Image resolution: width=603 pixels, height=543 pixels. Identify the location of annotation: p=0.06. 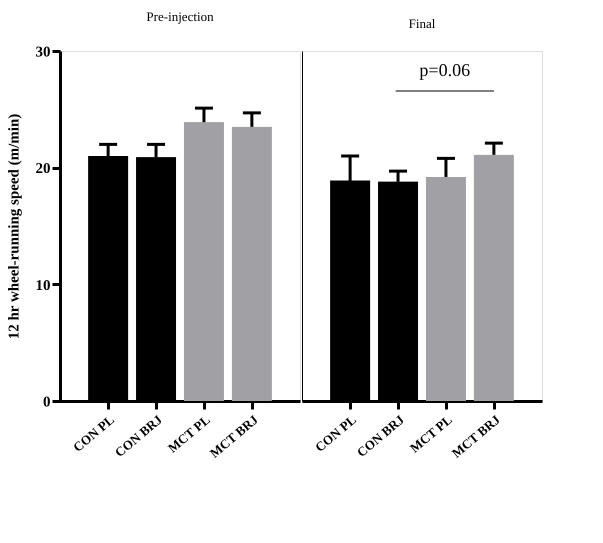
(444, 70).